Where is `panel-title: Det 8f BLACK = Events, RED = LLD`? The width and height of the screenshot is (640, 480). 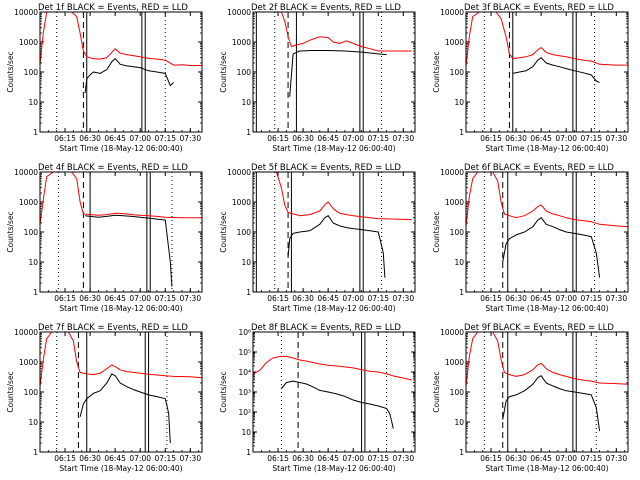 panel-title: Det 8f BLACK = Events, RED = LLD is located at coordinates (326, 328).